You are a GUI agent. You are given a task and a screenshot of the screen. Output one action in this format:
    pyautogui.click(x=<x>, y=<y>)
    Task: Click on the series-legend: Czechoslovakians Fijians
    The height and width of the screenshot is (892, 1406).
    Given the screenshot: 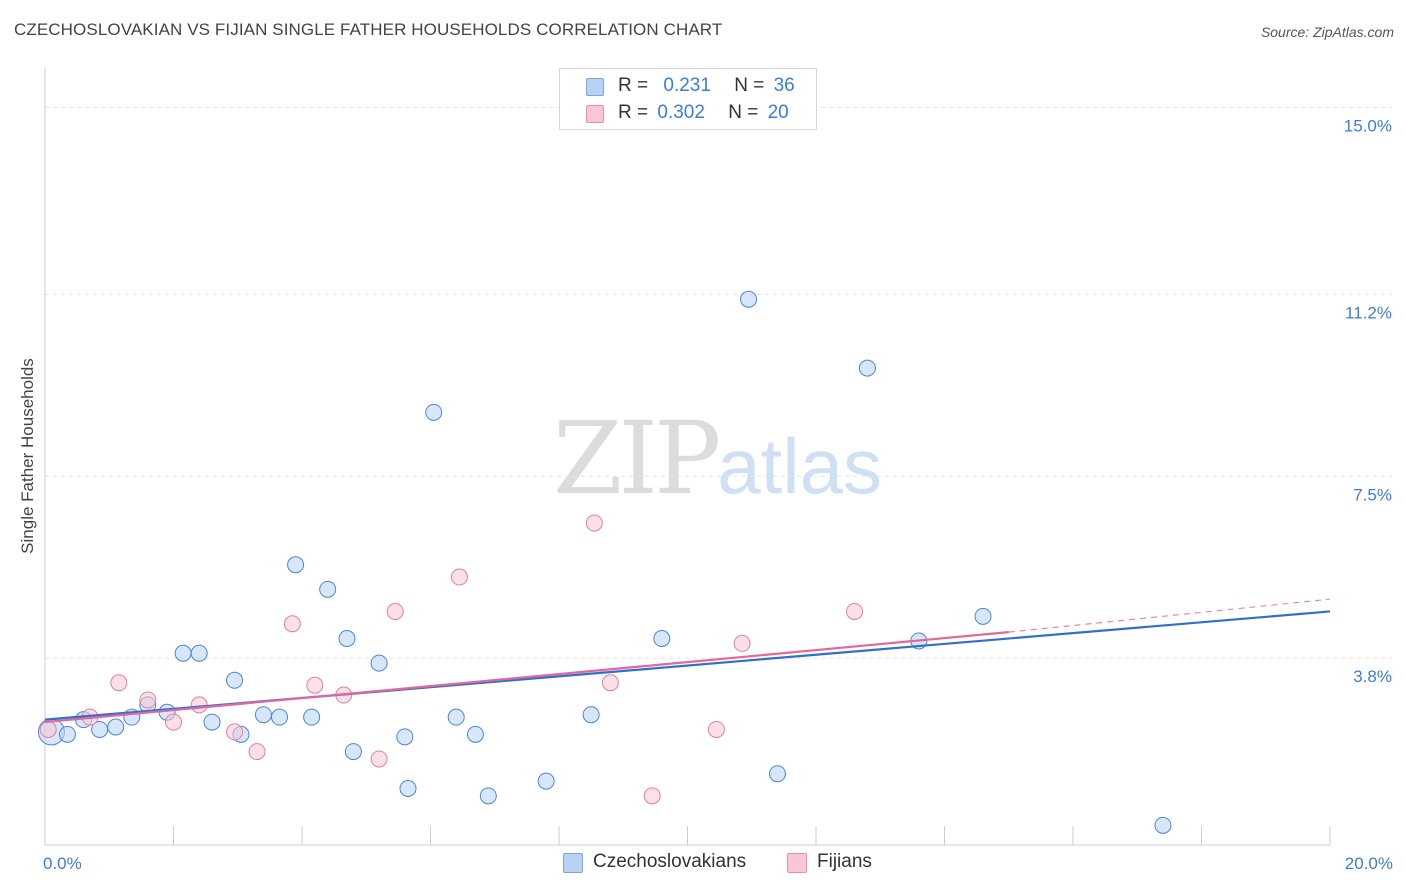 What is the action you would take?
    pyautogui.click(x=703, y=864)
    